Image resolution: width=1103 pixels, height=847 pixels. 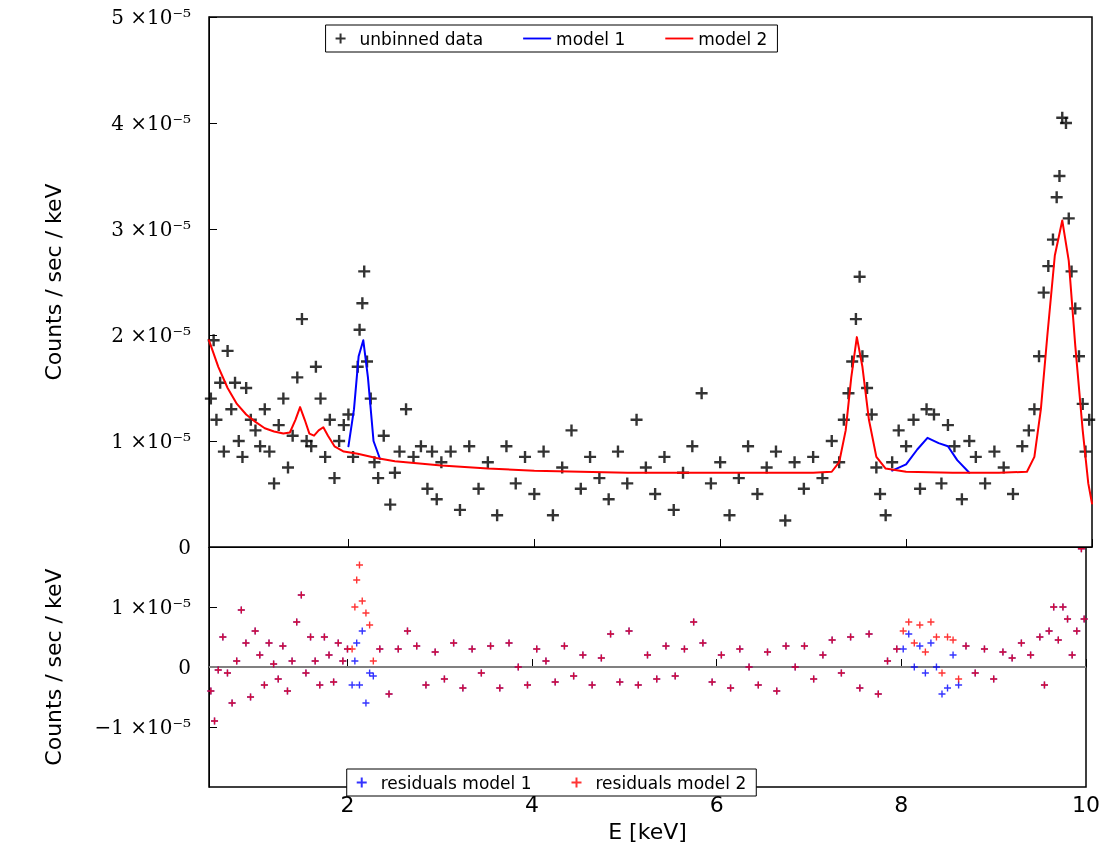 What do you see at coordinates (151, 17) in the screenshot?
I see `y-tick-label: 5 ×10⁻⁵` at bounding box center [151, 17].